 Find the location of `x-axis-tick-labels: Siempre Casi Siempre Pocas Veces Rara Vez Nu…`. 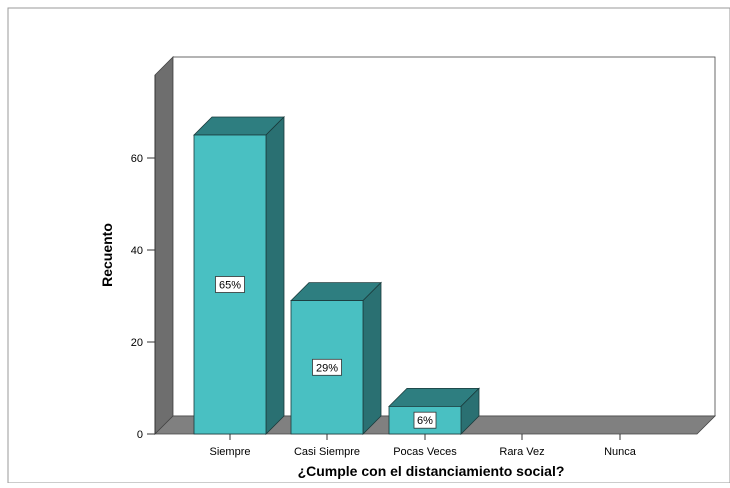

x-axis-tick-labels: Siempre Casi Siempre Pocas Veces Rara Vez Nu… is located at coordinates (423, 446).